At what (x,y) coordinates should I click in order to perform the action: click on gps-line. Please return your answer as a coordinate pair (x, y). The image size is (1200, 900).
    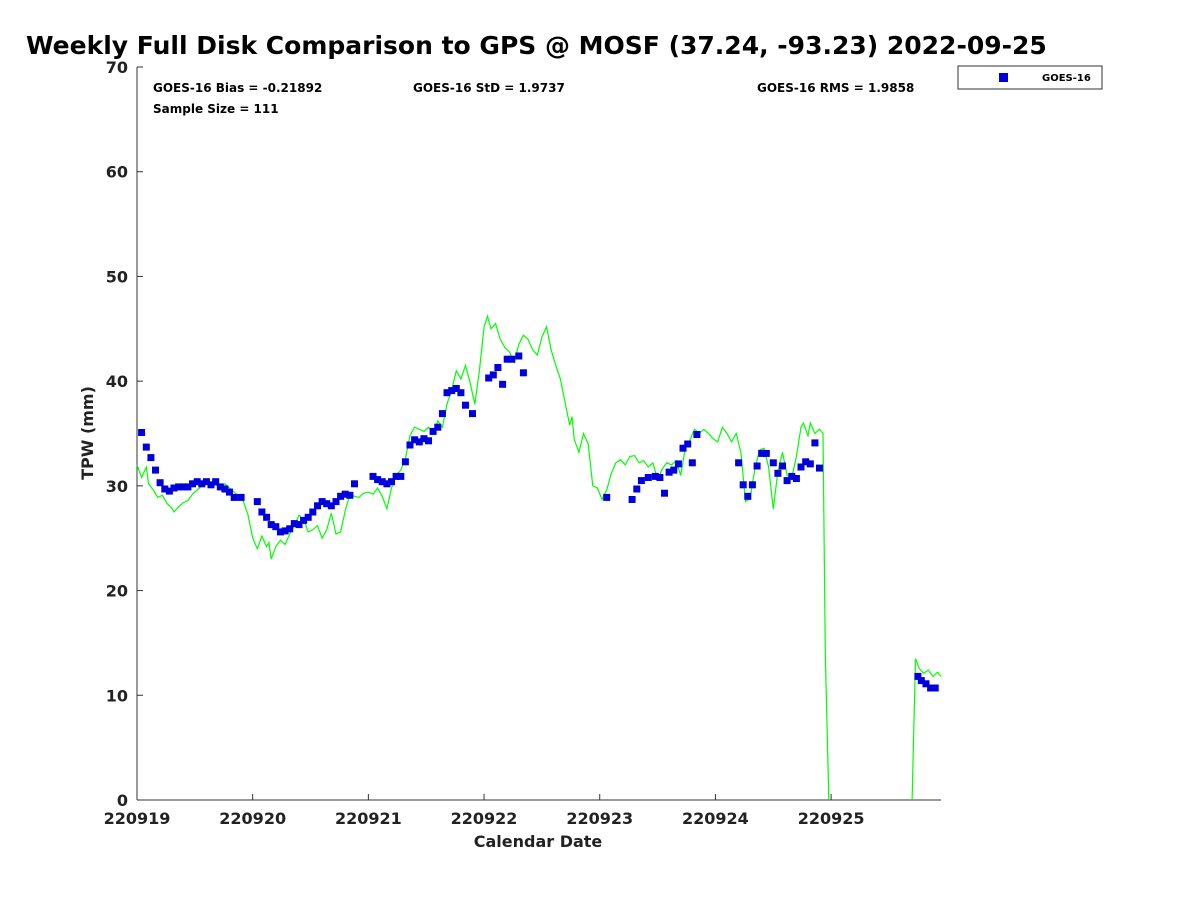
    Looking at the image, I should click on (926, 729).